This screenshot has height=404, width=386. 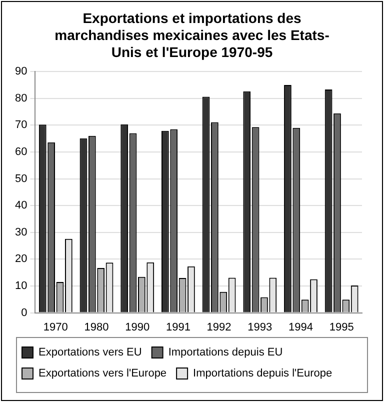 What do you see at coordinates (225, 352) in the screenshot?
I see `legend-label: Importations depuis EU` at bounding box center [225, 352].